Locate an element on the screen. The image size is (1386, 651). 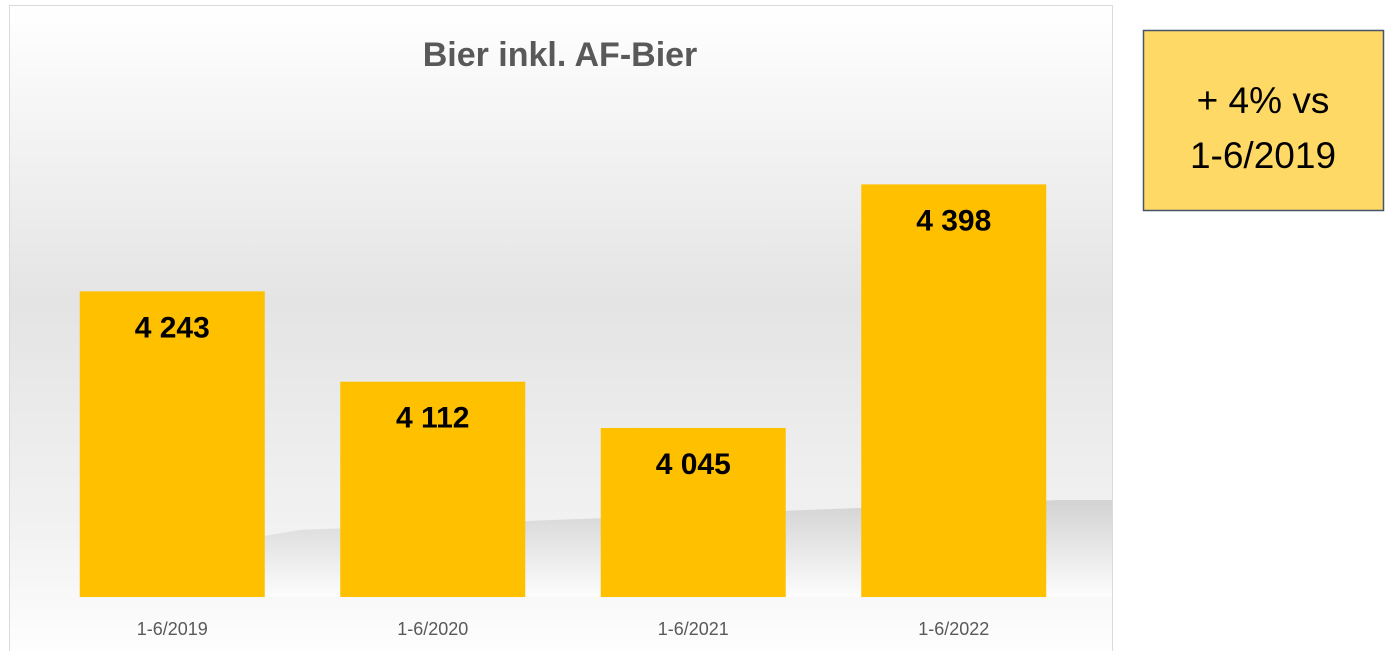
x-tick-label: 1-6/2020 is located at coordinates (432, 629).